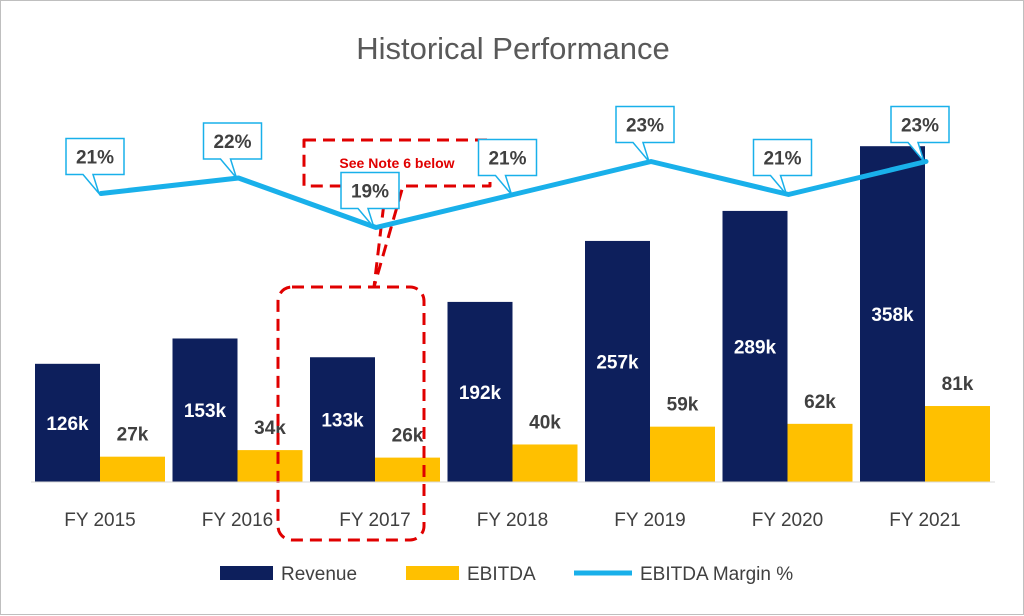  What do you see at coordinates (408, 436) in the screenshot?
I see `ebitda-label-fy-2017: 26k` at bounding box center [408, 436].